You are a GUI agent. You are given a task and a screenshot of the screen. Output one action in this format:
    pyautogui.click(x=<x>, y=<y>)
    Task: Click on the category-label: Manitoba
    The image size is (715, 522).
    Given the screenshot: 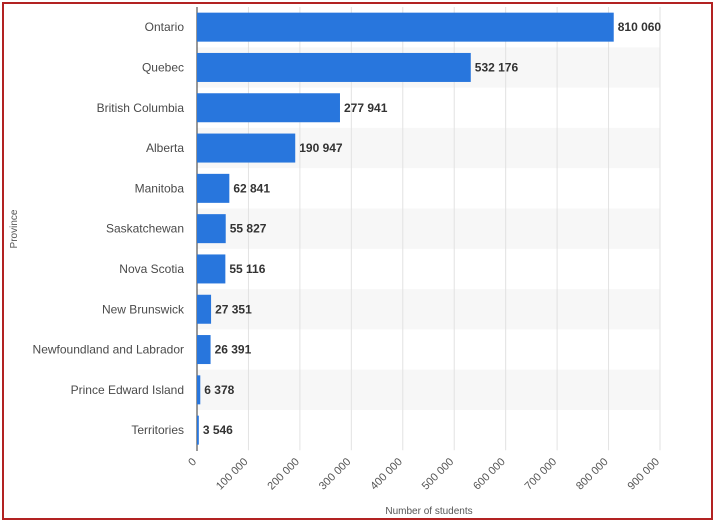 What is the action you would take?
    pyautogui.click(x=160, y=188)
    